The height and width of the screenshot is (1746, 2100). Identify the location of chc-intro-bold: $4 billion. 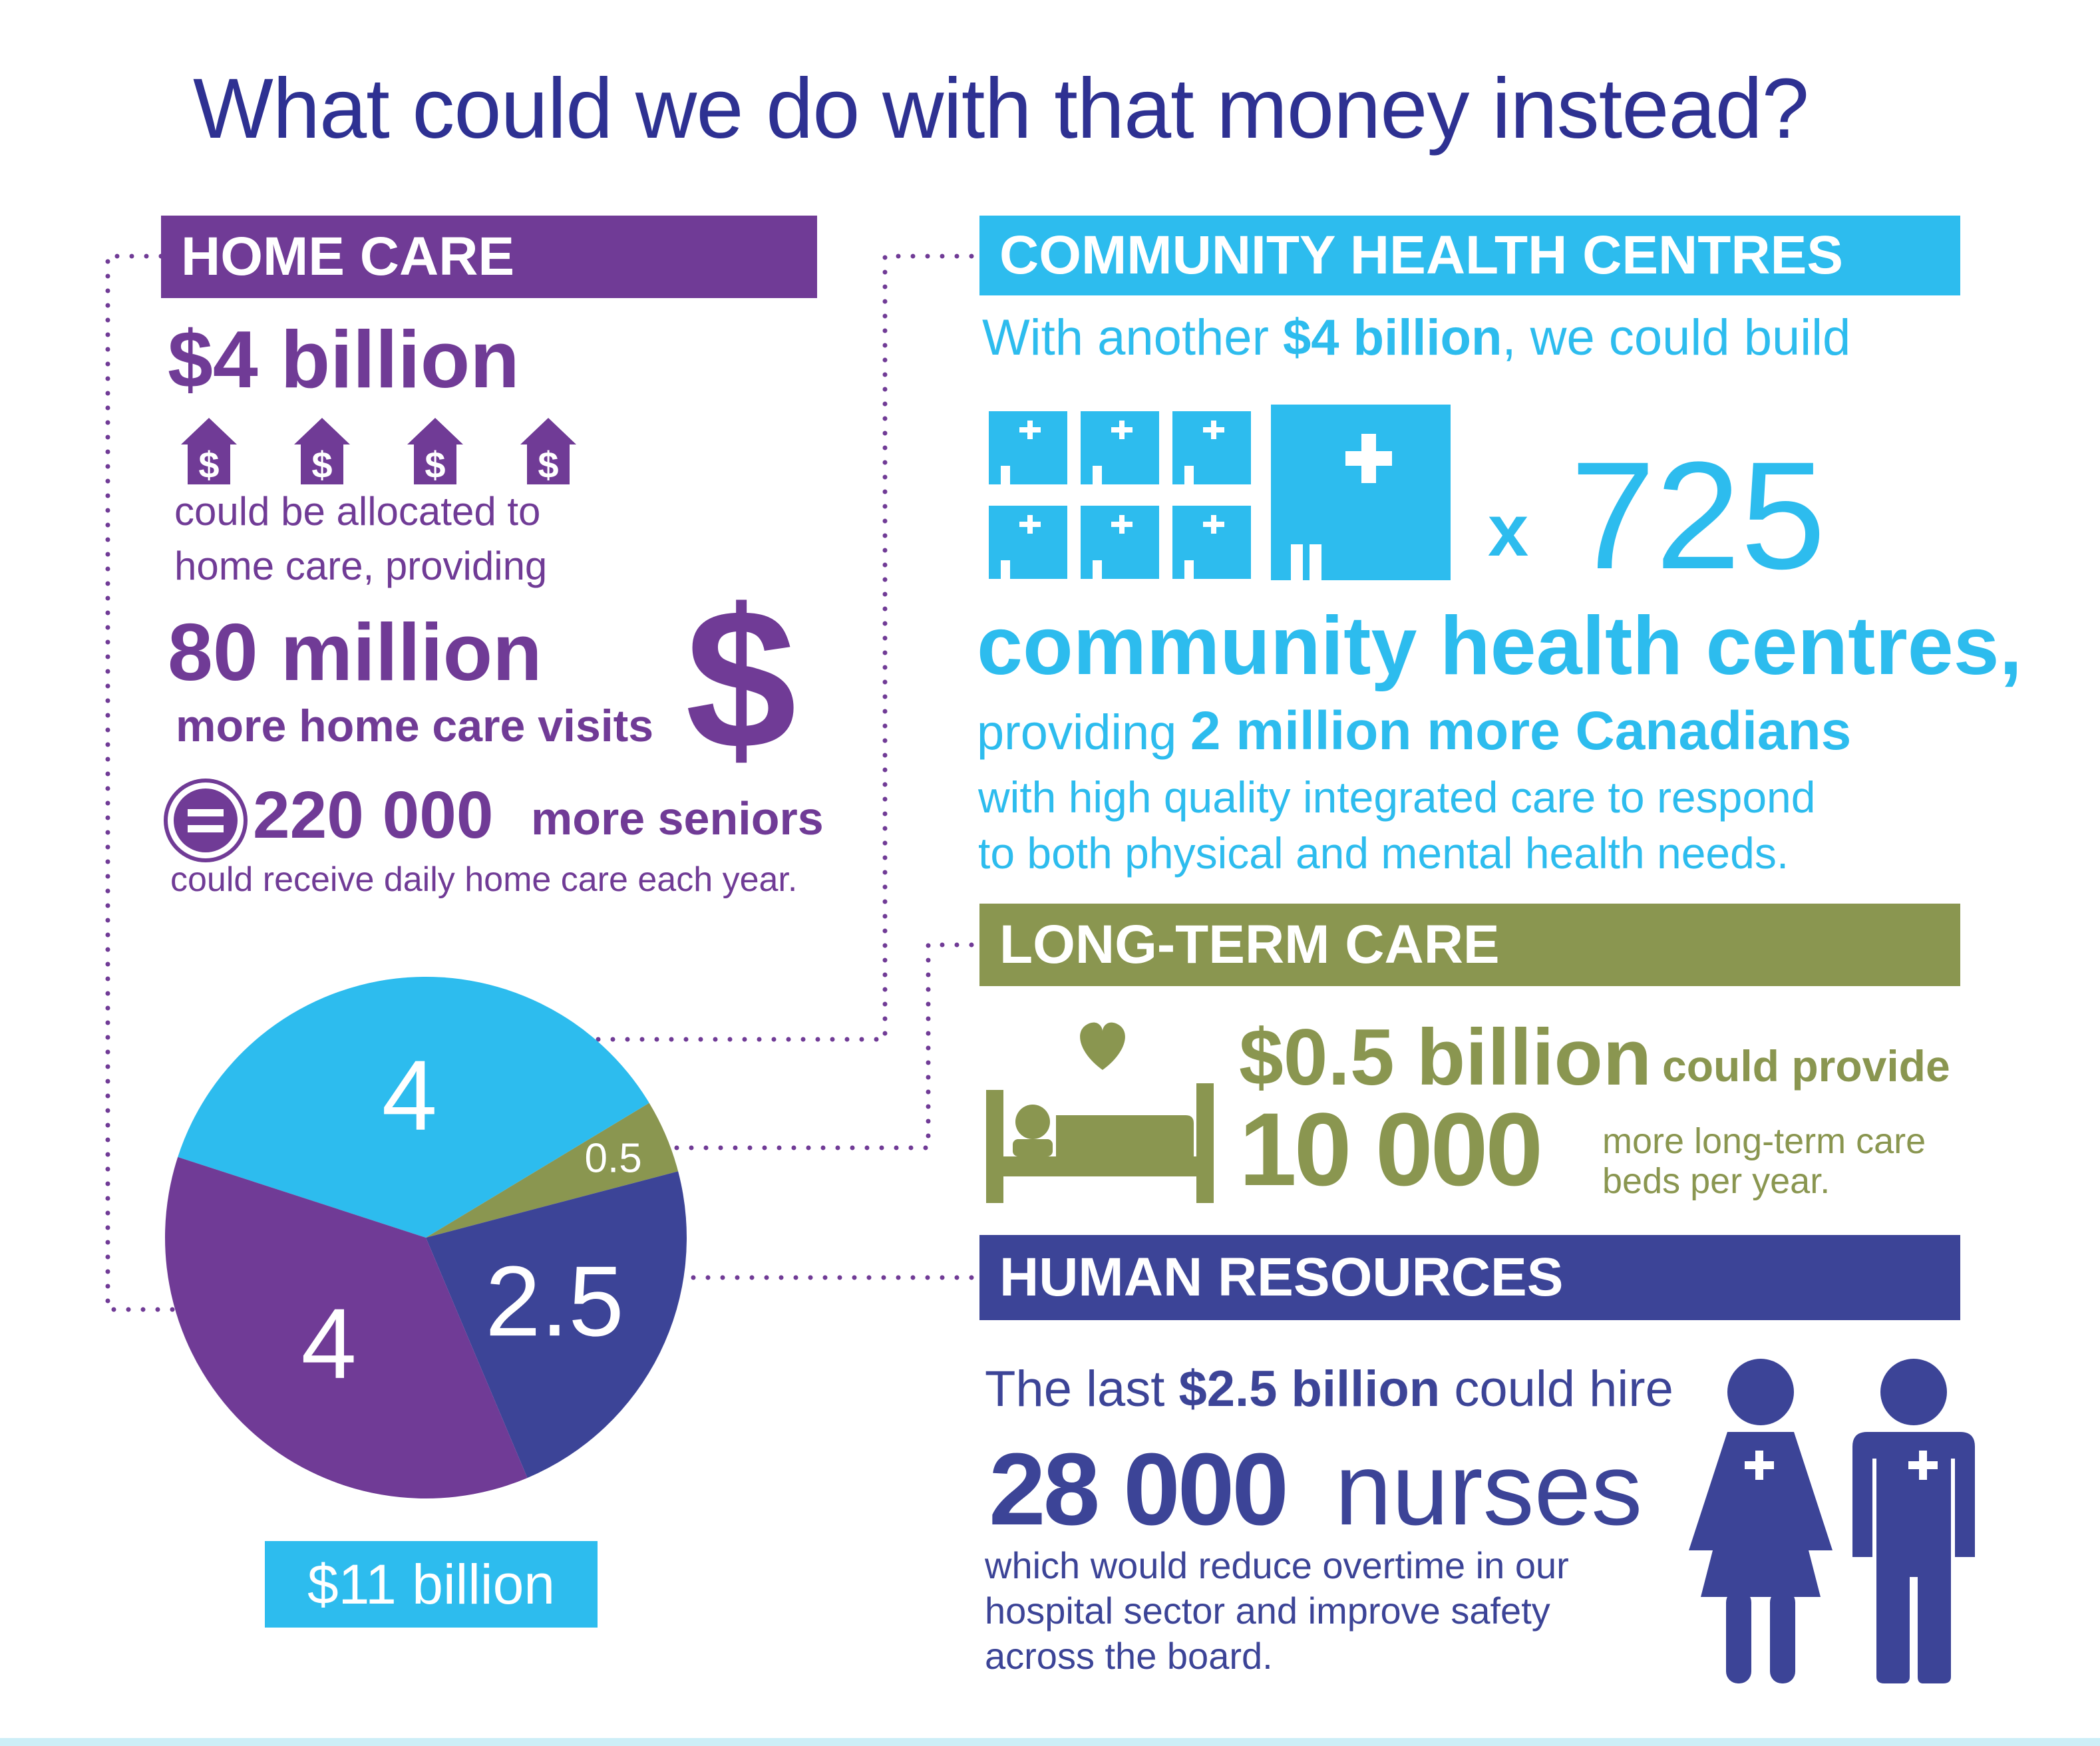
(1392, 337).